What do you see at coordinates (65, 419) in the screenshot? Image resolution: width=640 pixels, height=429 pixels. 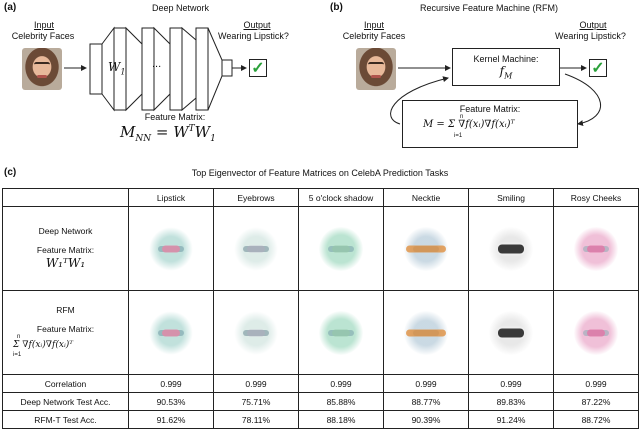 I see `metric-row-label: RFM-T Test Acc.` at bounding box center [65, 419].